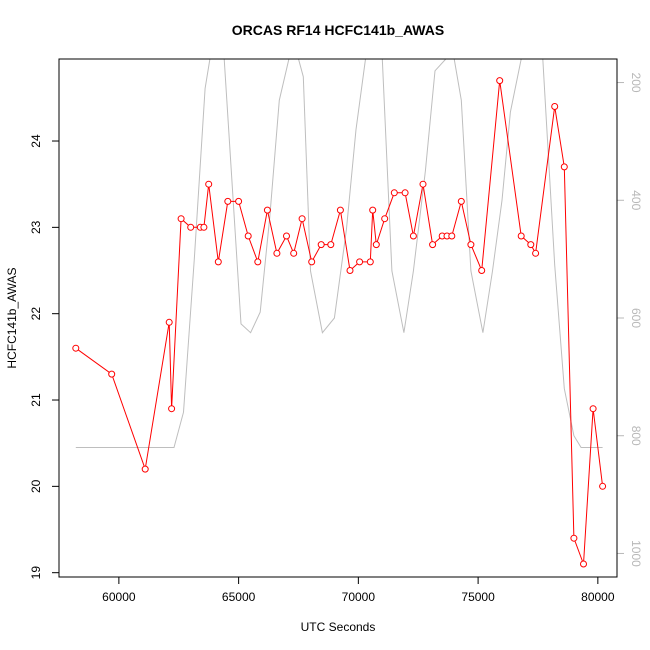  Describe the element at coordinates (36, 400) in the screenshot. I see `y-tick-label: 21` at that location.